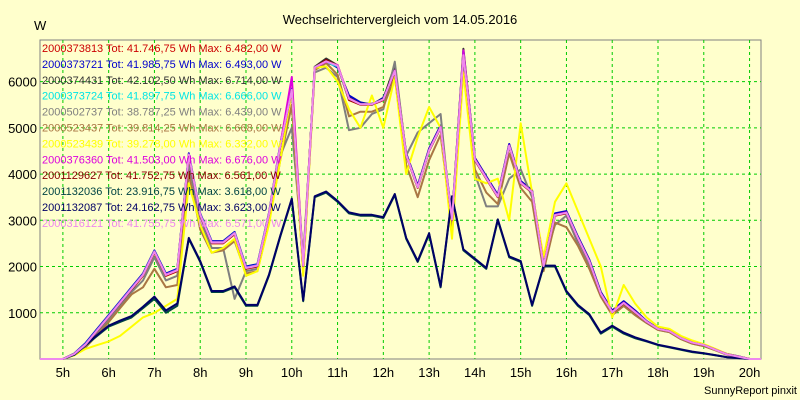 Image resolution: width=800 pixels, height=400 pixels. Describe the element at coordinates (22, 220) in the screenshot. I see `y-tick-label: 3000` at that location.